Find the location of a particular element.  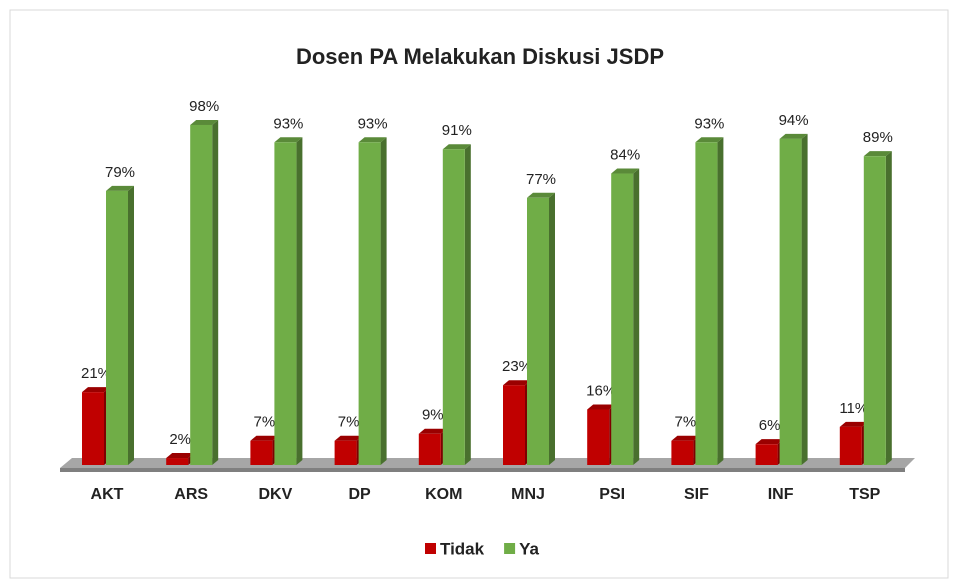

data-label: 16% is located at coordinates (601, 390).